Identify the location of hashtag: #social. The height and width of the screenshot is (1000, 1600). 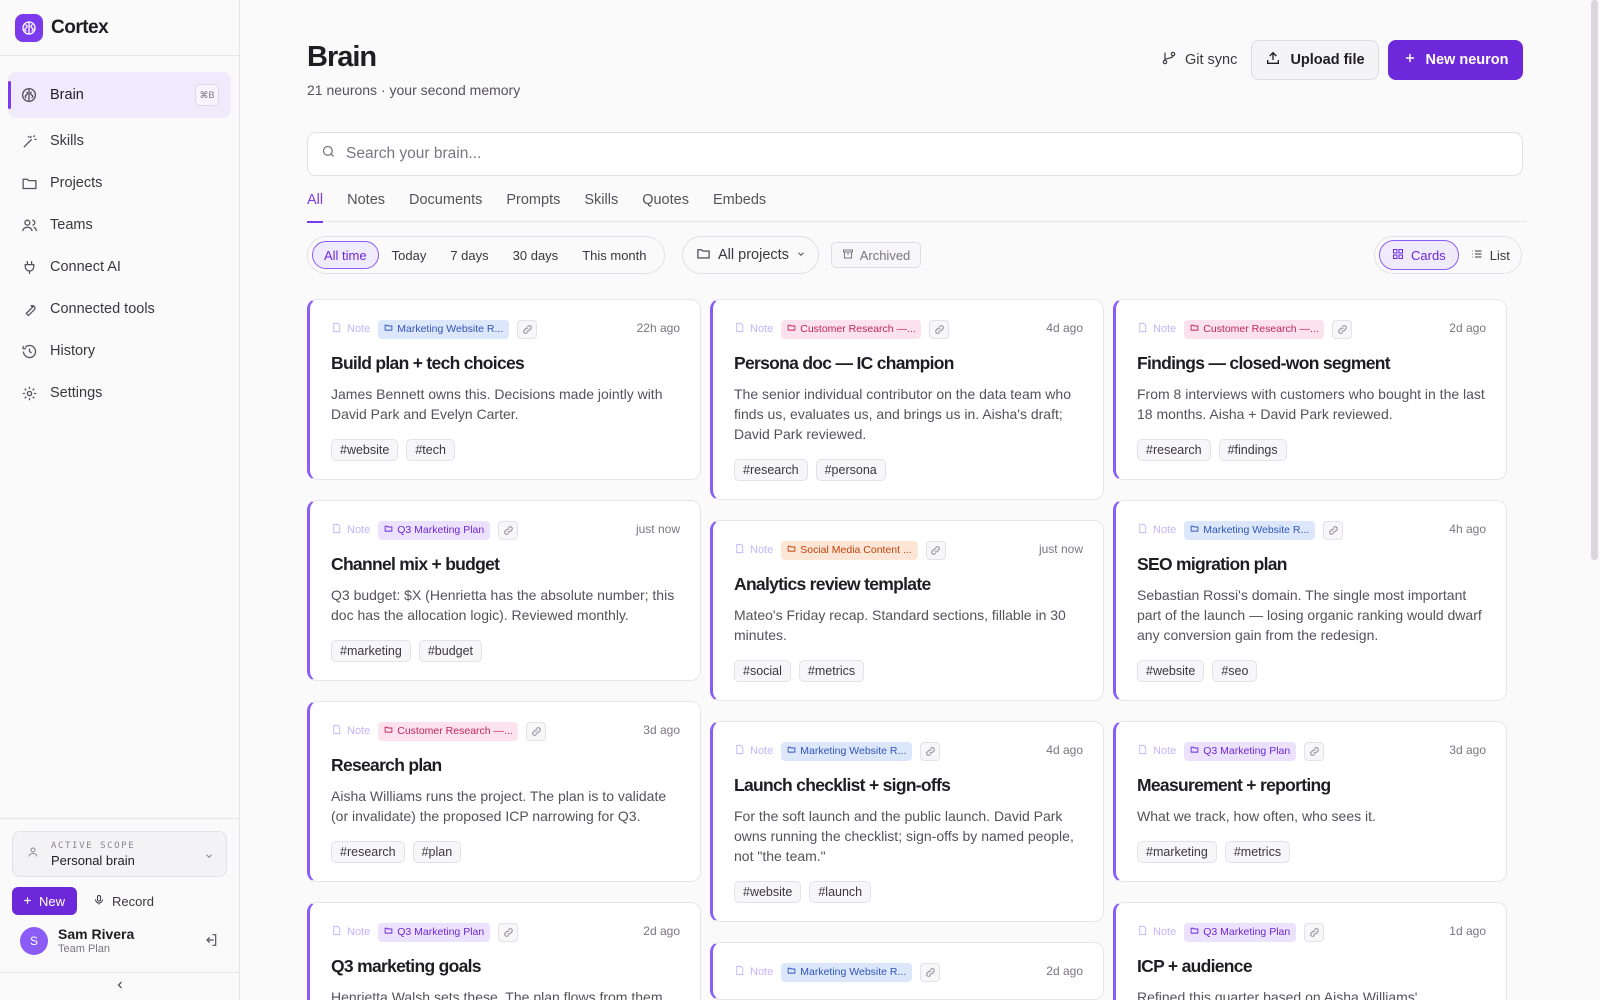
(762, 671).